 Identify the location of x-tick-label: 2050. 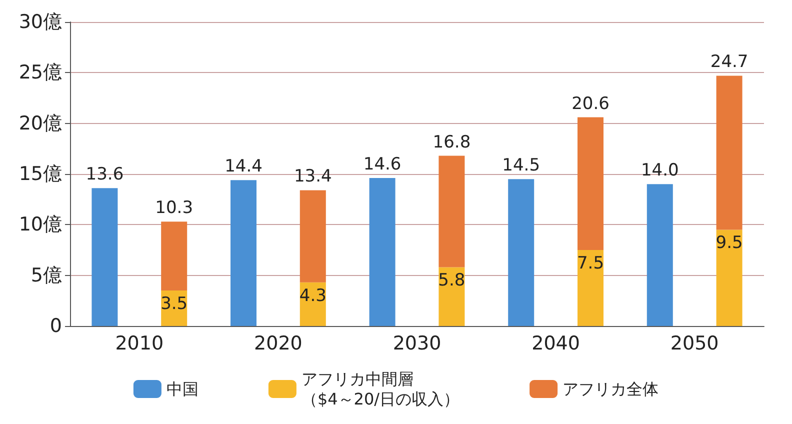
(694, 343).